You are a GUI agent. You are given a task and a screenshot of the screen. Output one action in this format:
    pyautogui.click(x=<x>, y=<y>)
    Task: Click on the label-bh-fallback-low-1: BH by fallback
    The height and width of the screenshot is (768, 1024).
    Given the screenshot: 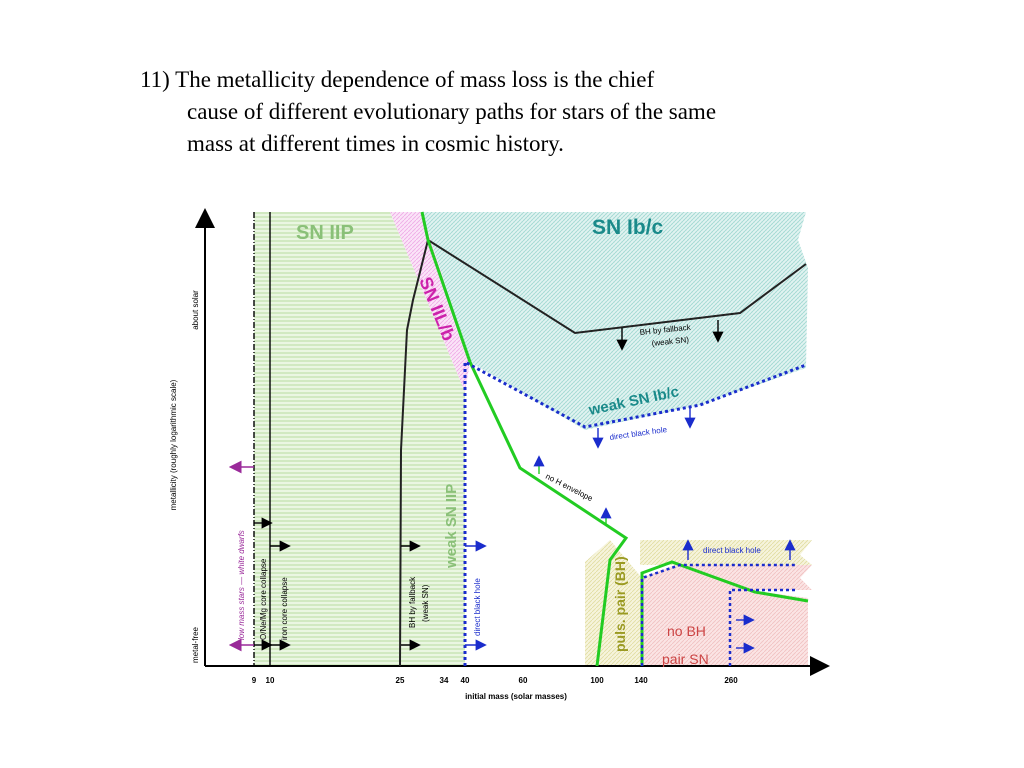 What is the action you would take?
    pyautogui.click(x=412, y=602)
    